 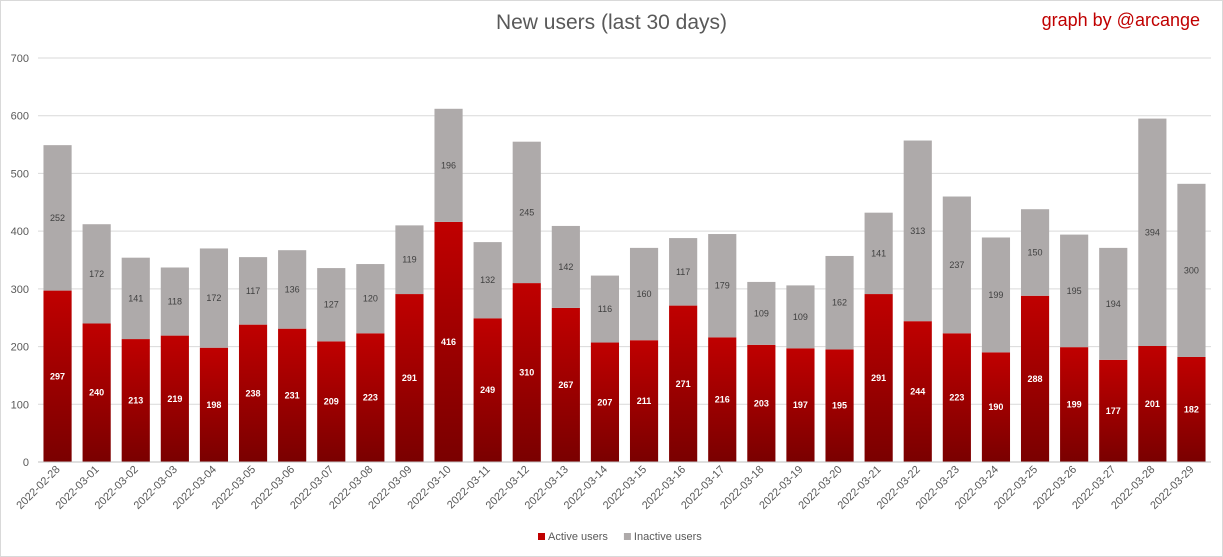 I want to click on data-label-active: 249, so click(x=487, y=390).